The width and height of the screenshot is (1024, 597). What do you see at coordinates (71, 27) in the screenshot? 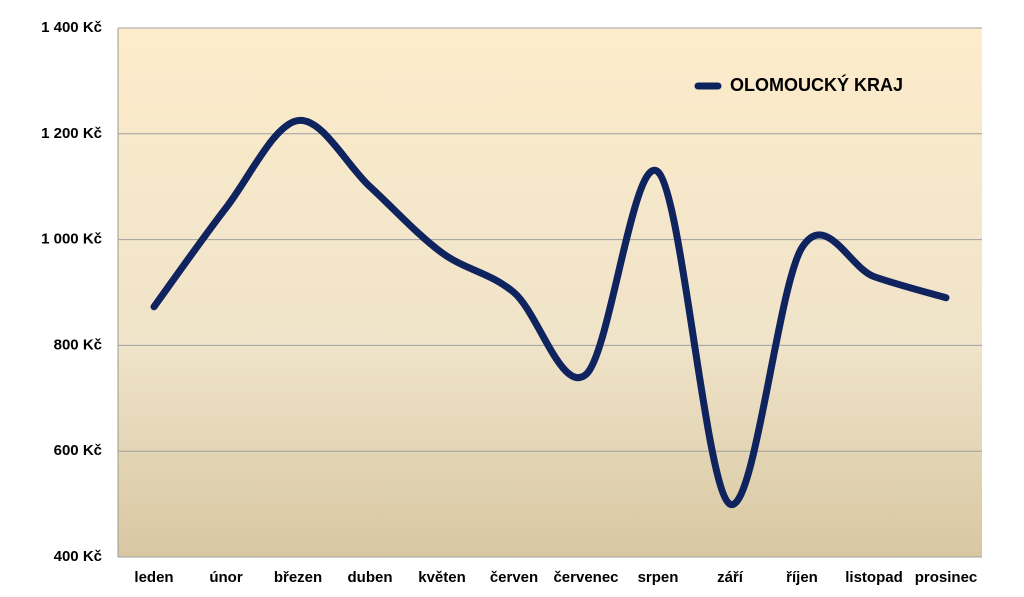
I see `y-tick-label: 1 400 Kč` at bounding box center [71, 27].